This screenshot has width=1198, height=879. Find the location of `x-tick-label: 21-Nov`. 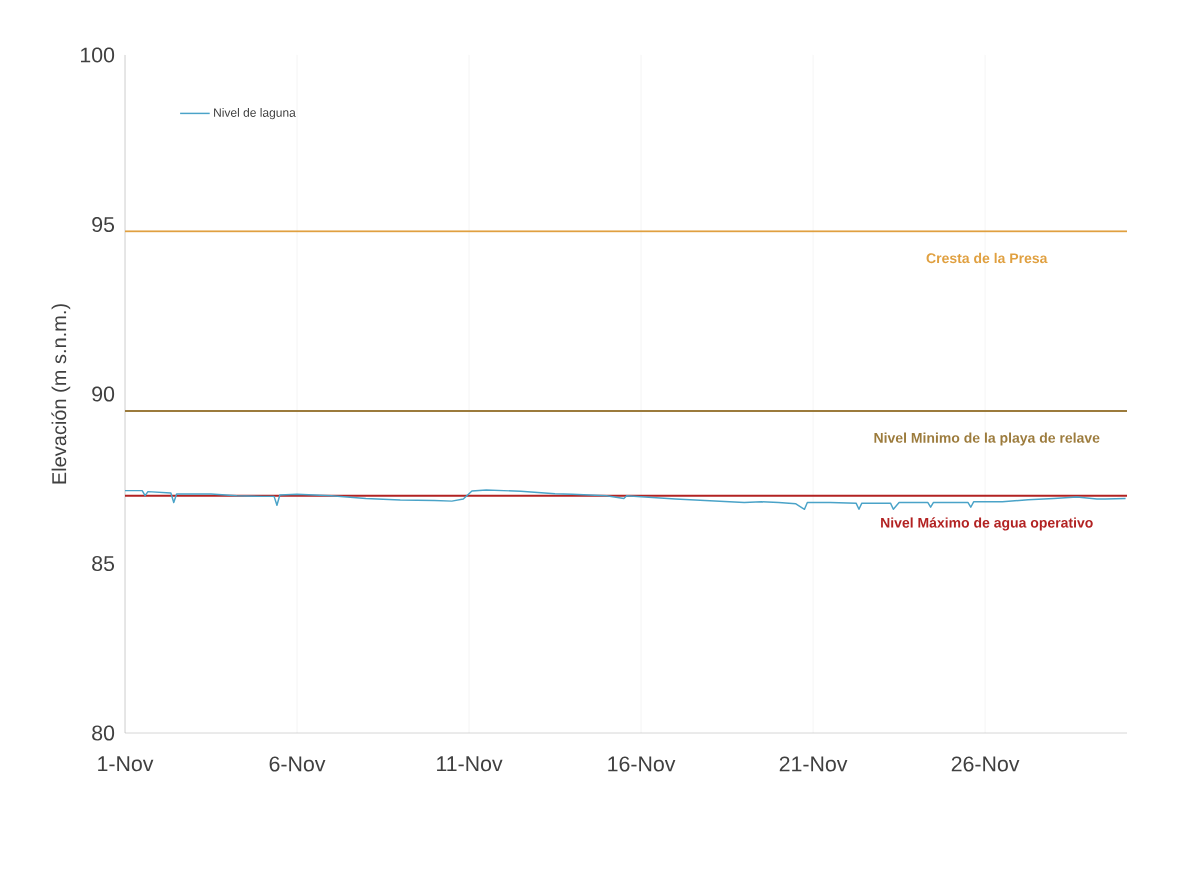

x-tick-label: 21-Nov is located at coordinates (813, 764).